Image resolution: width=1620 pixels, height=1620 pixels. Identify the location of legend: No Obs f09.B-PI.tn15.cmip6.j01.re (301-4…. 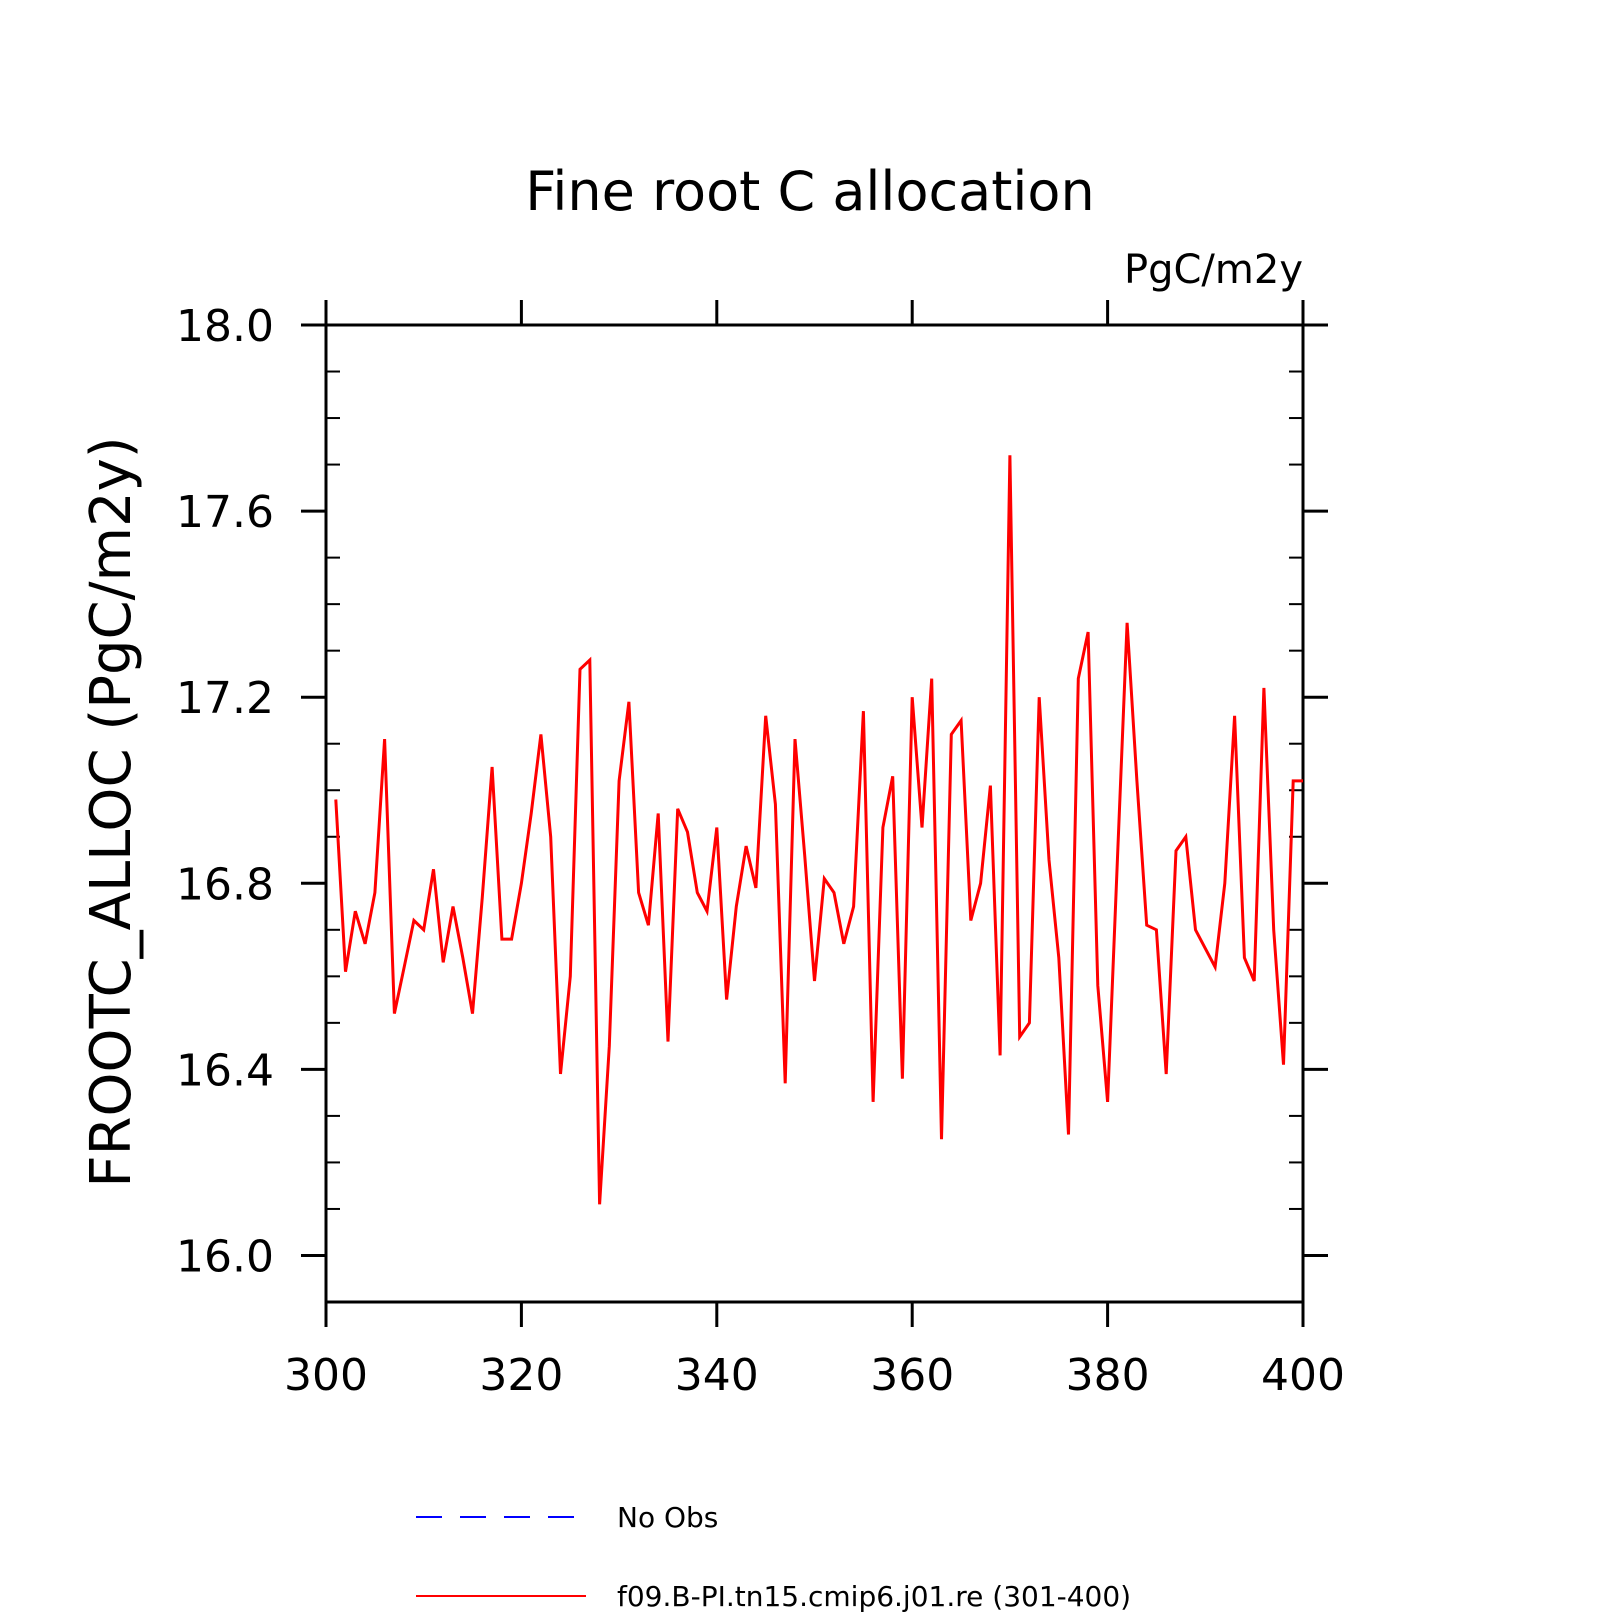
(773, 1557).